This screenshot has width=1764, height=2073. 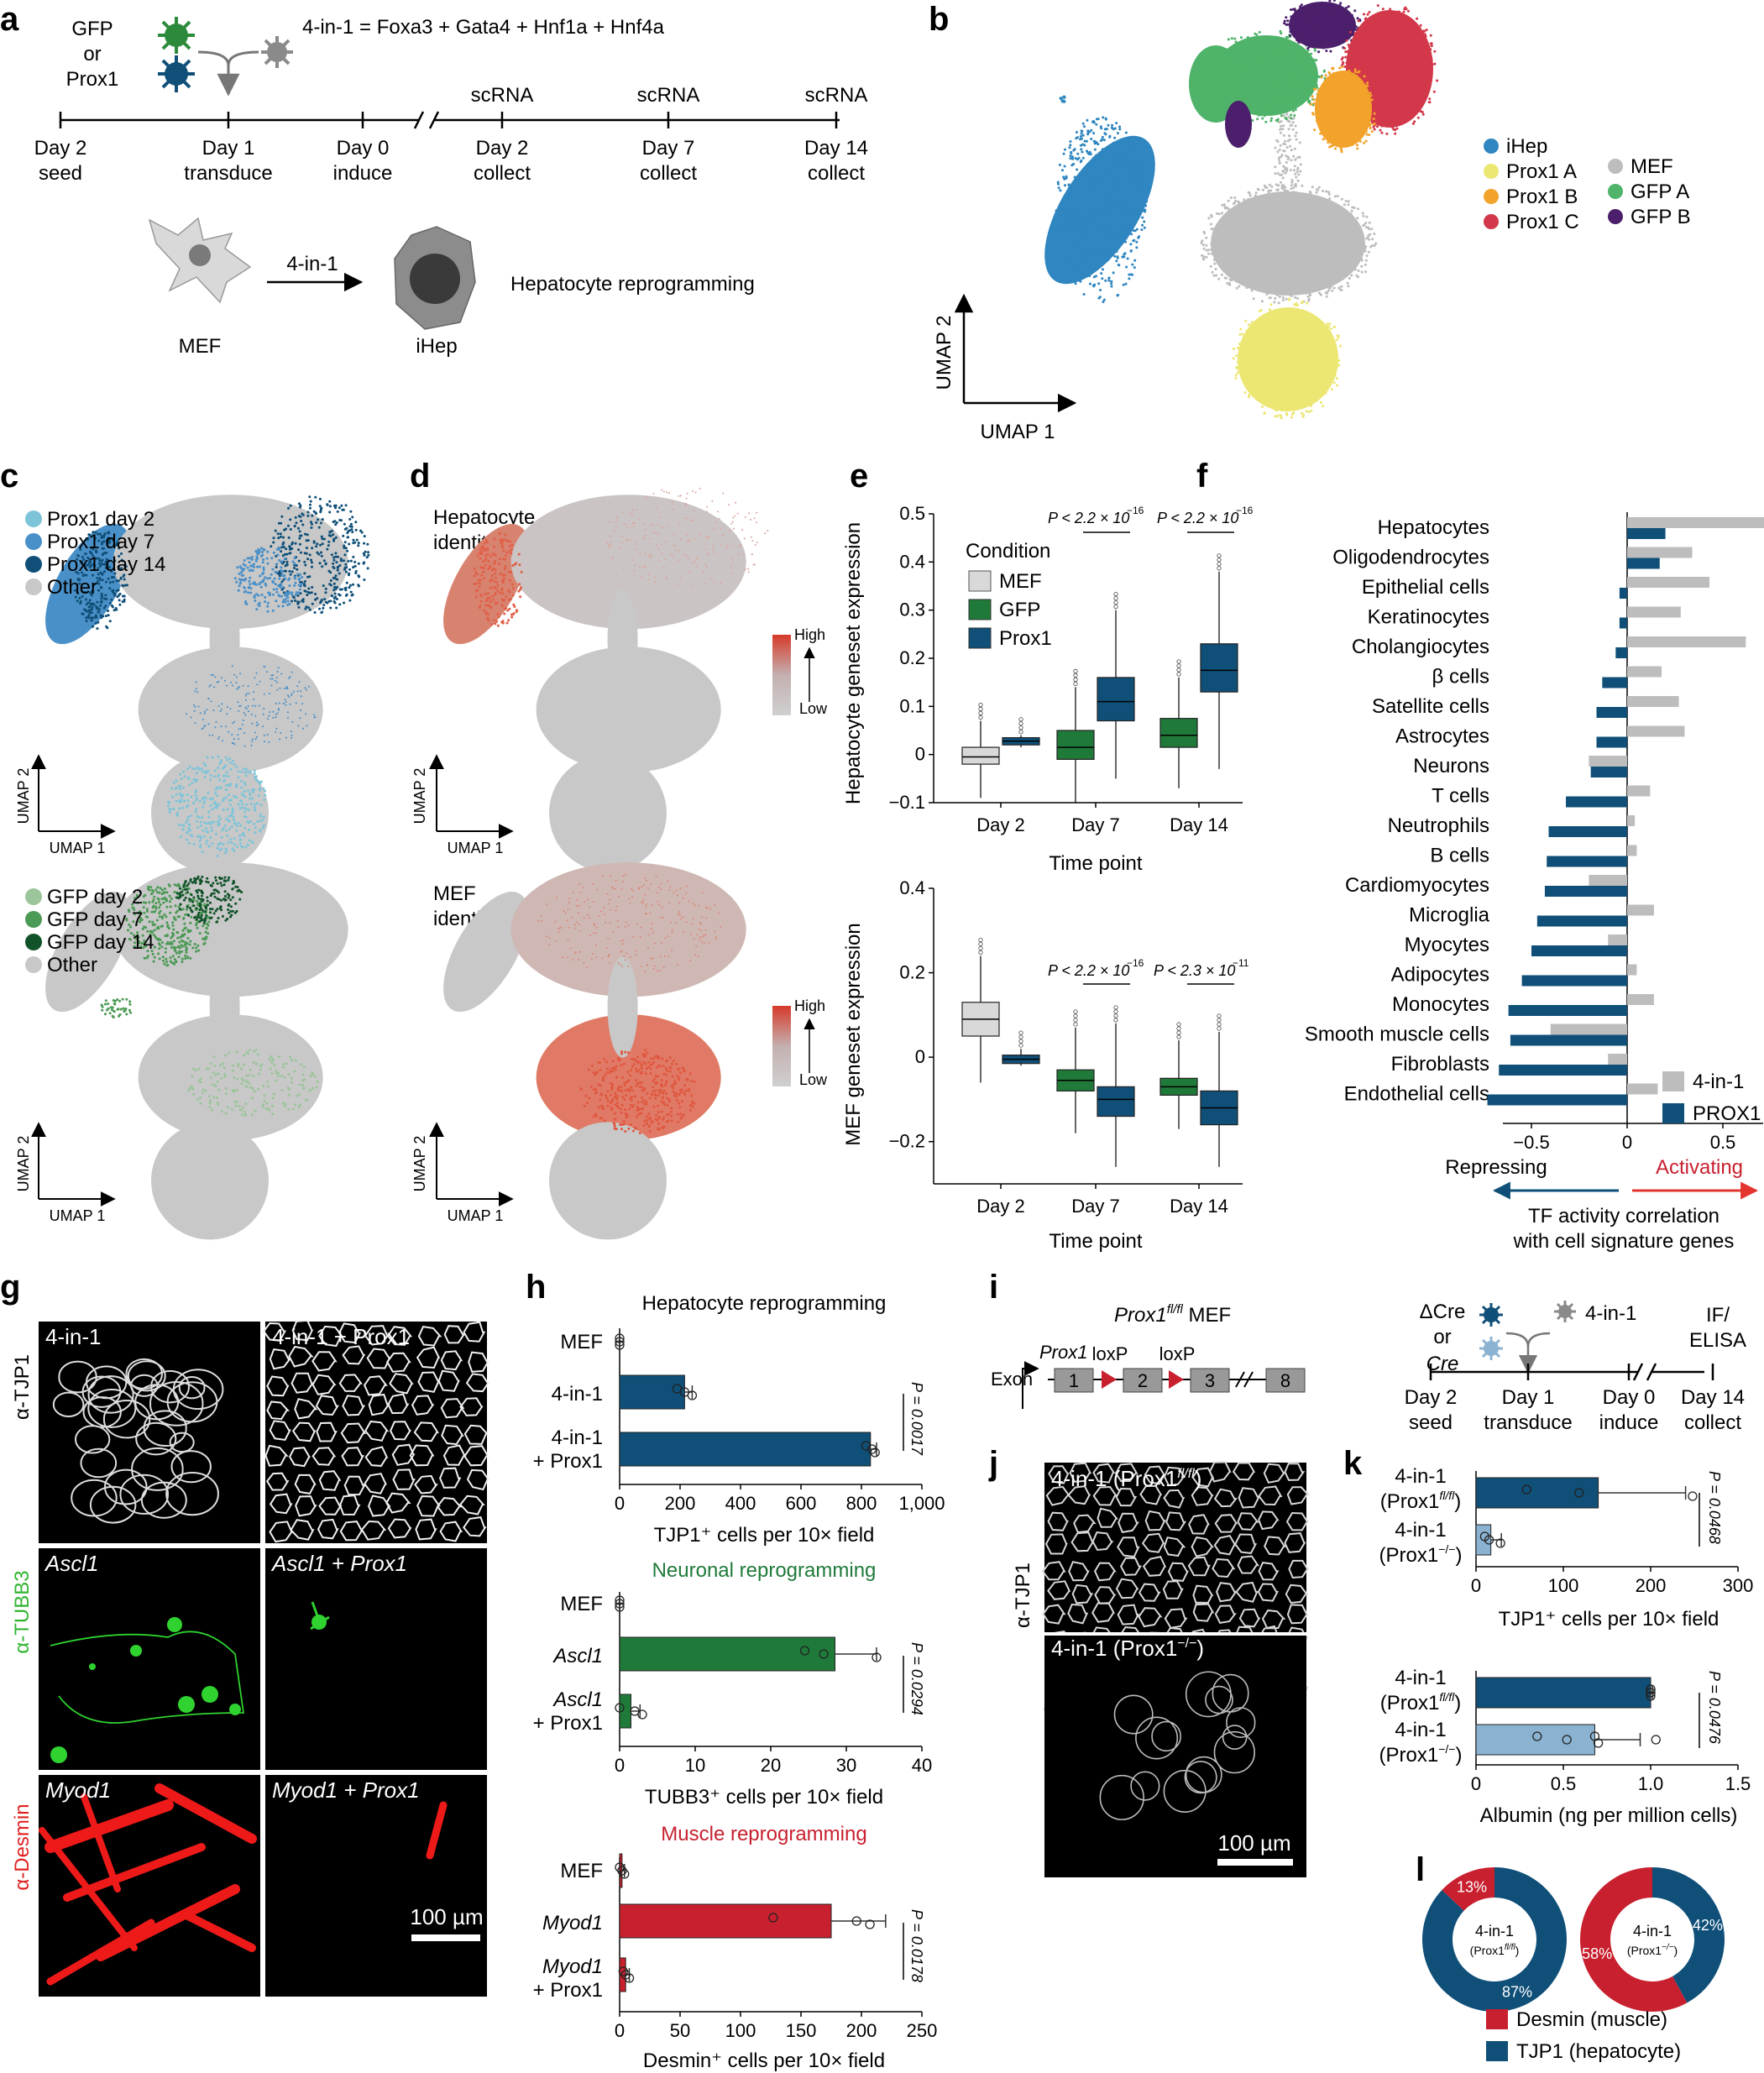 What do you see at coordinates (764, 1797) in the screenshot?
I see `h-neu-x-label: TUBB3⁺ cells per 10× field` at bounding box center [764, 1797].